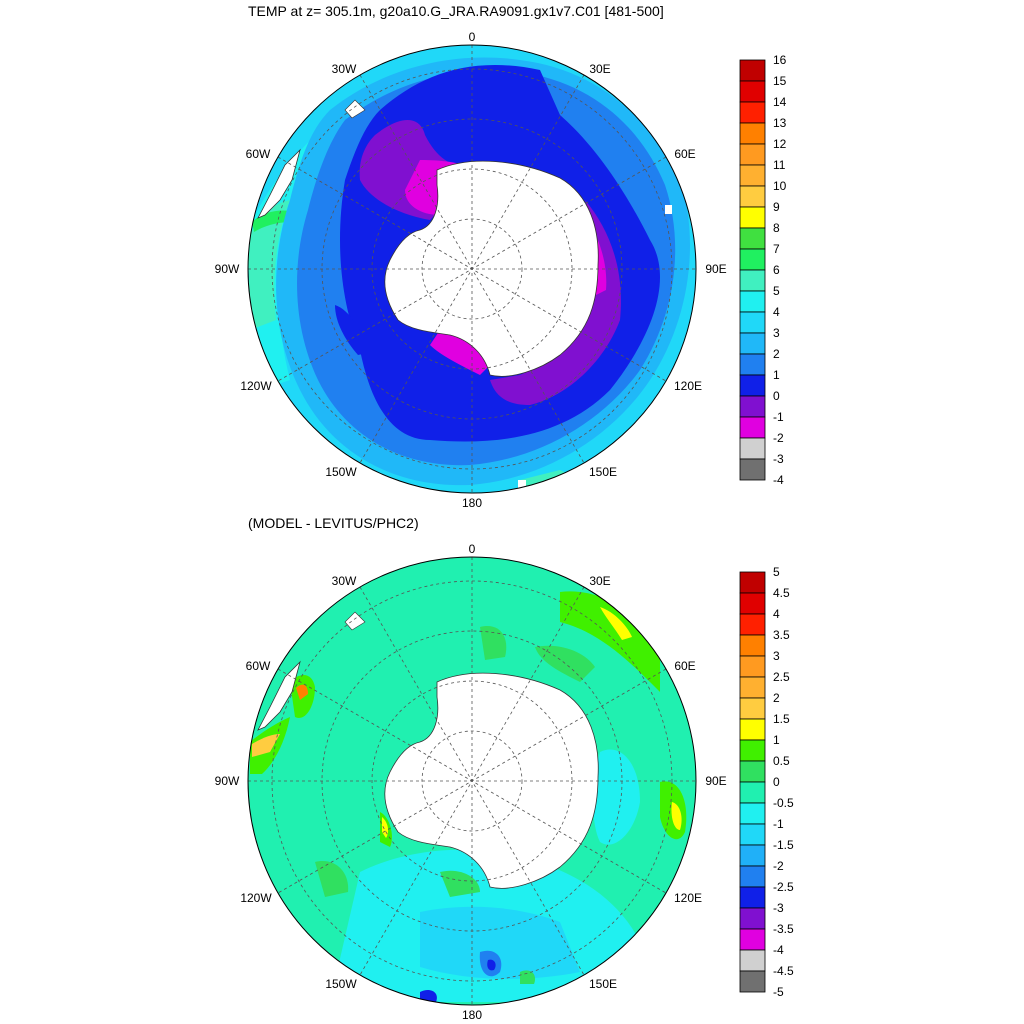 This screenshot has width=1024, height=1024. What do you see at coordinates (776, 698) in the screenshot?
I see `bottom-colorbar-label: 2` at bounding box center [776, 698].